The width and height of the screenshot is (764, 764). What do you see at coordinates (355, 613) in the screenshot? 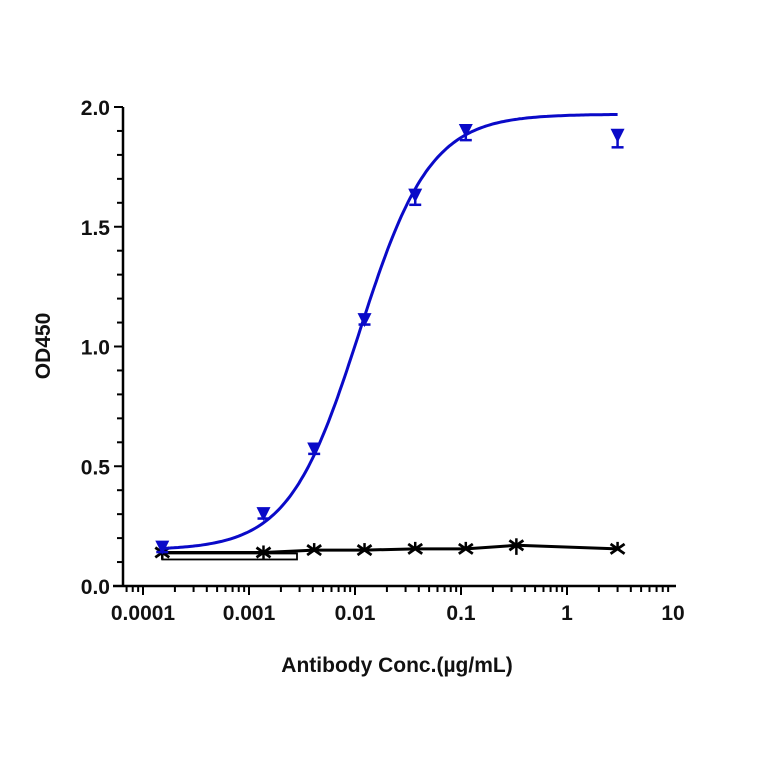
I see `x-tick-label: 0.01` at bounding box center [355, 613].